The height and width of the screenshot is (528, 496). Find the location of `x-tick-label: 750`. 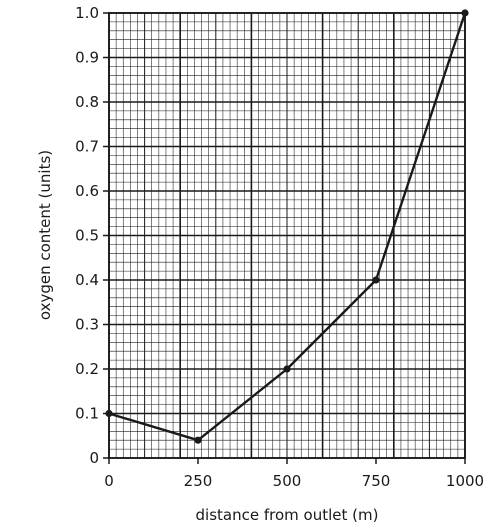

x-tick-label: 750 is located at coordinates (376, 481).